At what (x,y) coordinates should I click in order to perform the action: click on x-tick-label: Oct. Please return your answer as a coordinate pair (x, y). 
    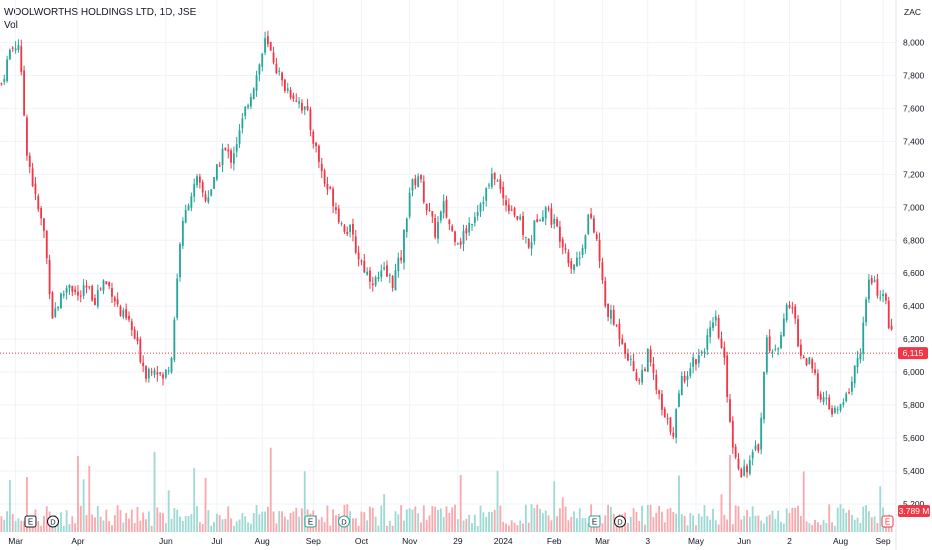
    Looking at the image, I should click on (362, 541).